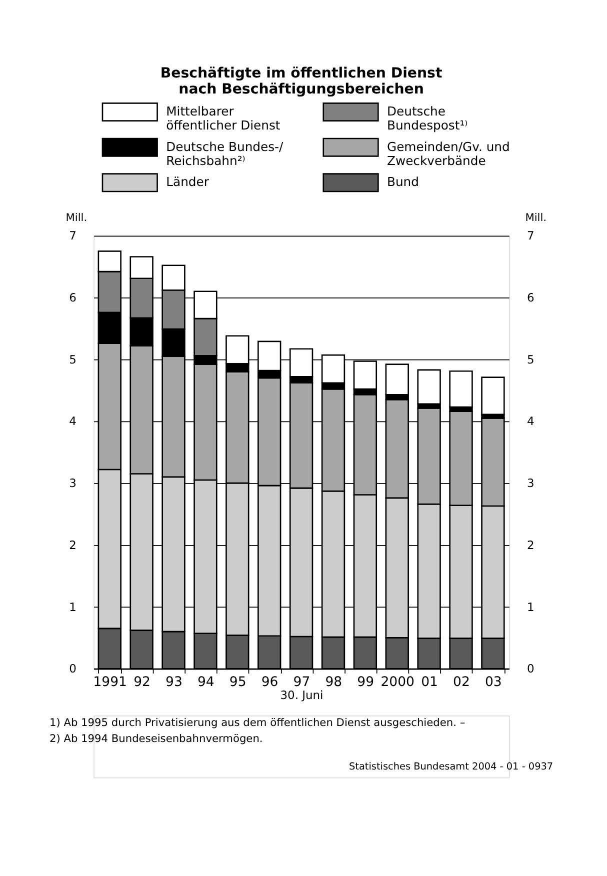 Image resolution: width=607 pixels, height=876 pixels. What do you see at coordinates (269, 682) in the screenshot?
I see `x-tick-label: 96` at bounding box center [269, 682].